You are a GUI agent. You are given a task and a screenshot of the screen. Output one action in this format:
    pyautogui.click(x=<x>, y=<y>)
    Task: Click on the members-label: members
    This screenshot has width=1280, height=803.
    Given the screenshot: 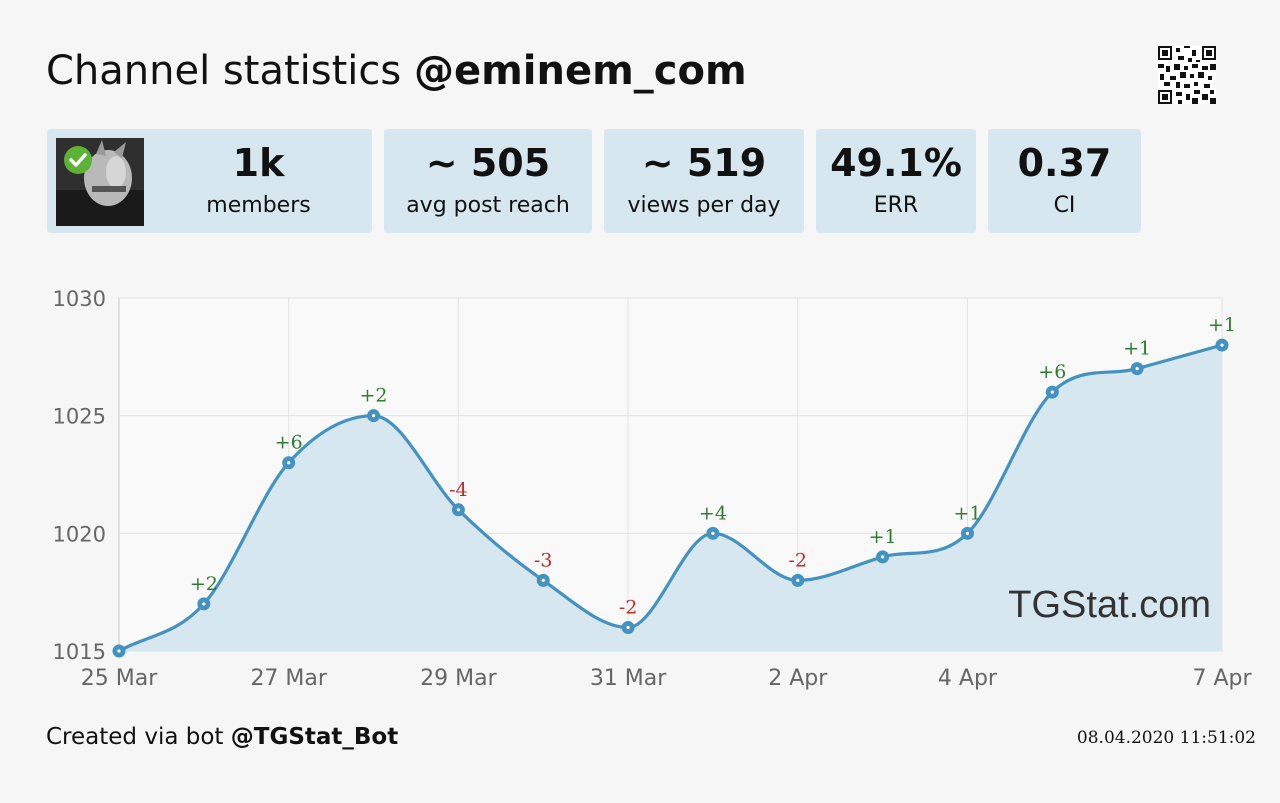 What is the action you would take?
    pyautogui.click(x=258, y=205)
    